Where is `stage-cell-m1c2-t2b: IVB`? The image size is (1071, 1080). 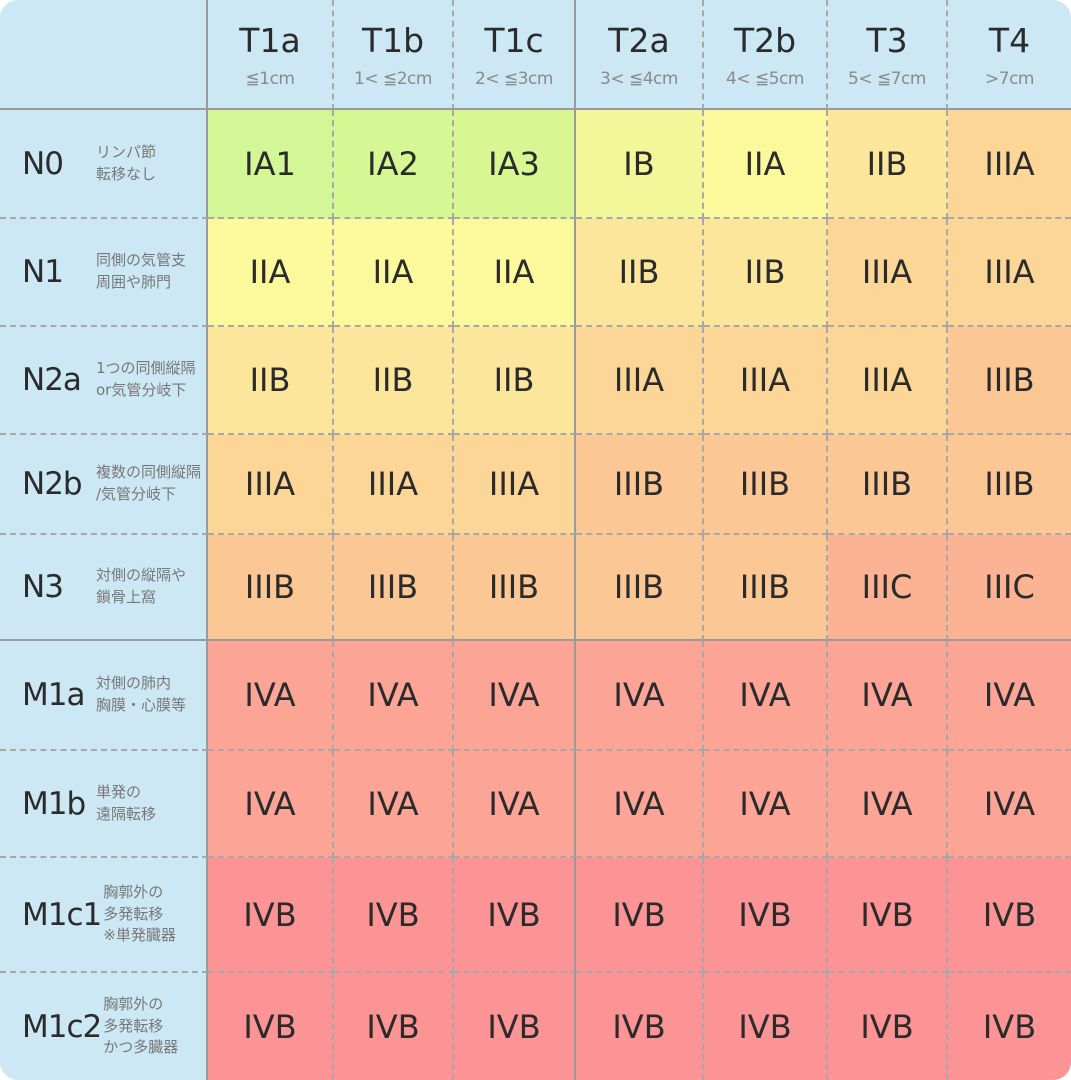 stage-cell-m1c2-t2b: IVB is located at coordinates (766, 1026).